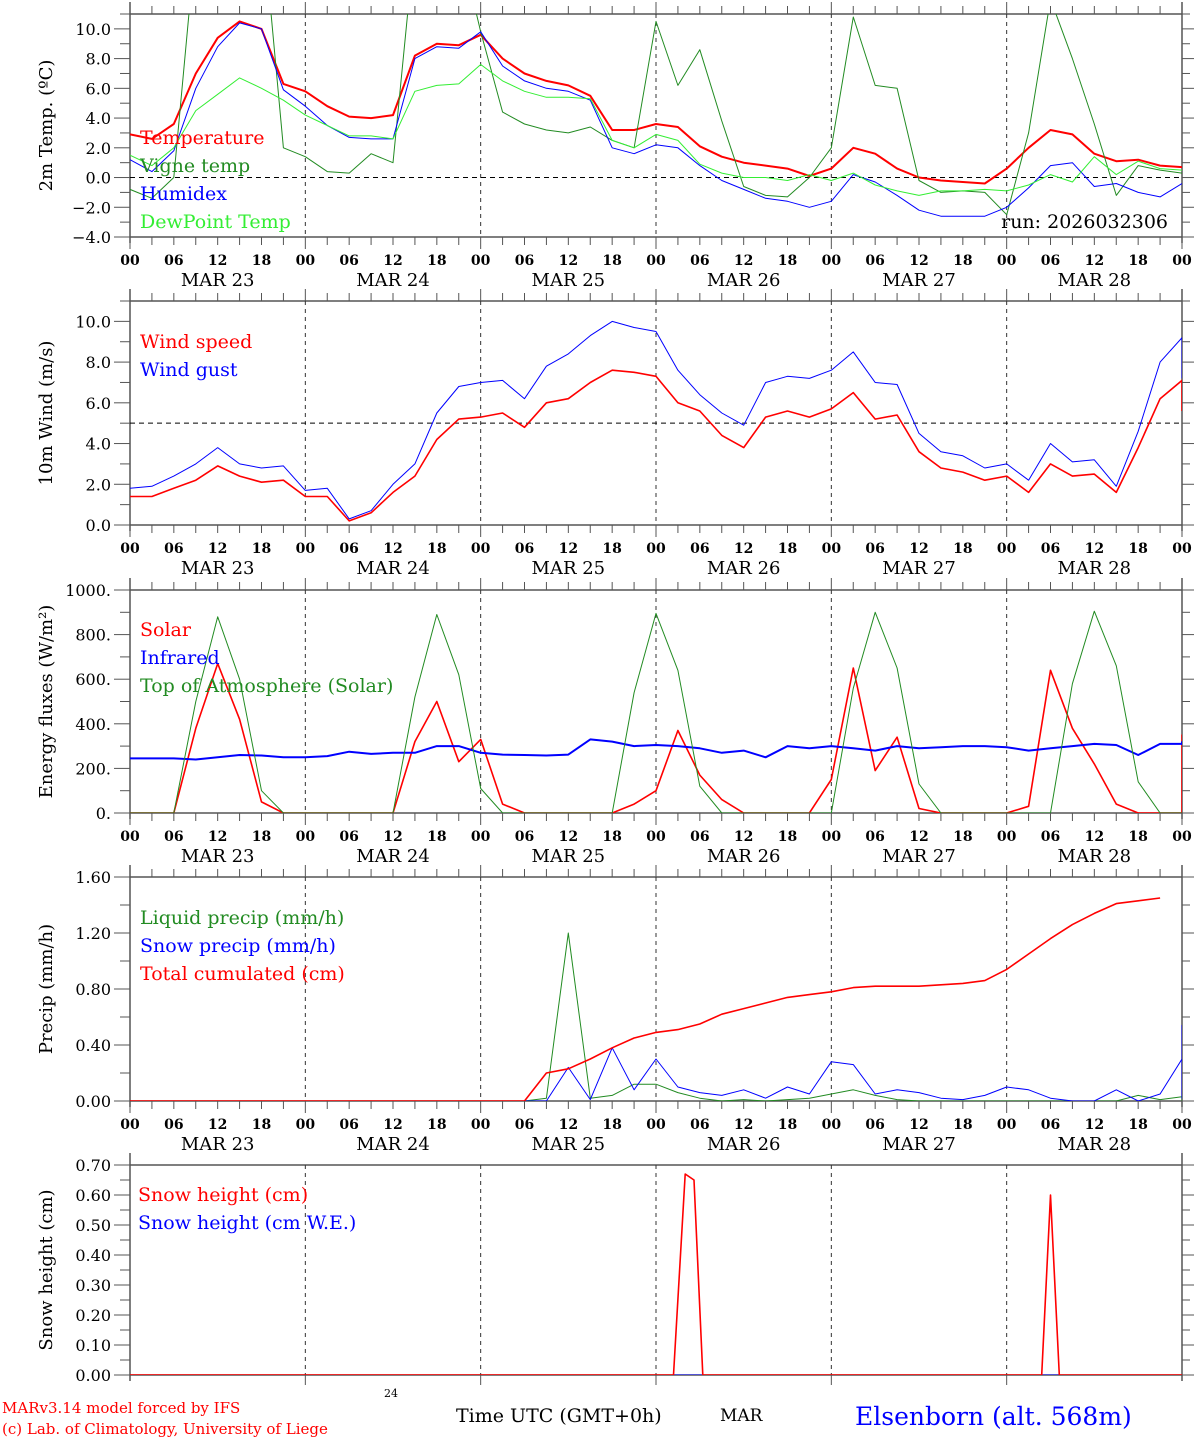  What do you see at coordinates (98, 118) in the screenshot?
I see `y-tick-label: 4.0` at bounding box center [98, 118].